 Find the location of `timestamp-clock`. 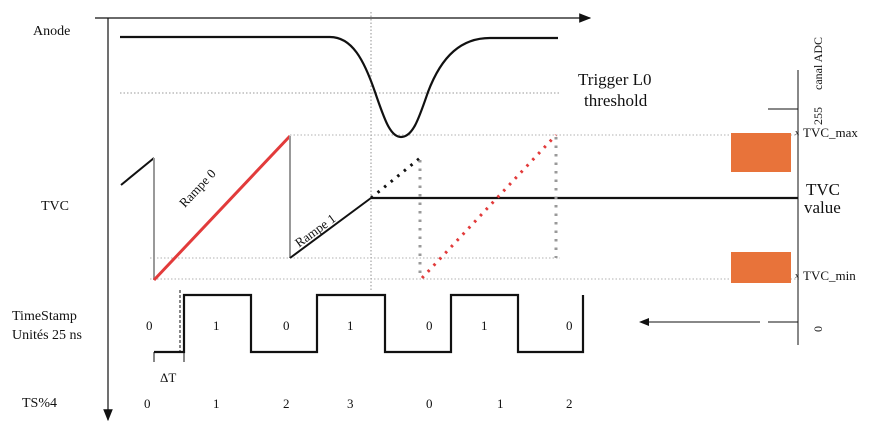

timestamp-clock is located at coordinates (369, 323).